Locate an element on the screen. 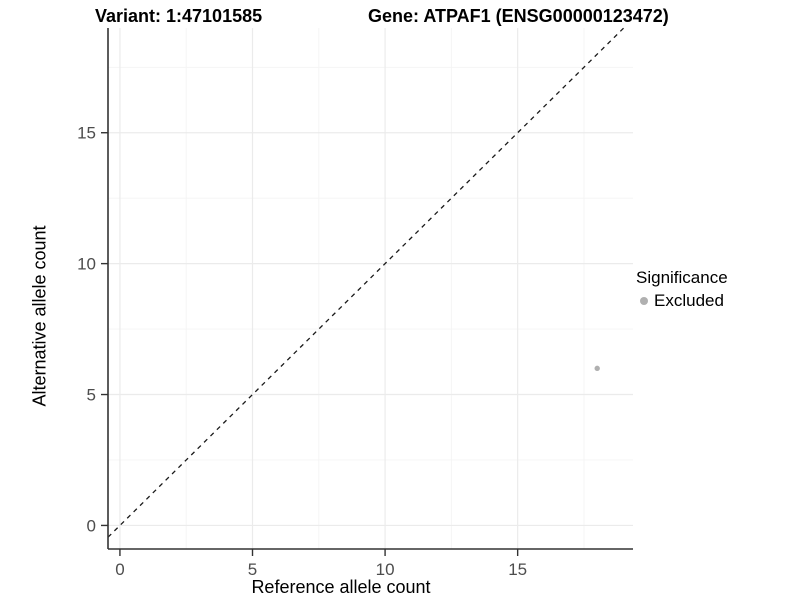  variant-title: Variant: 1:47101585 is located at coordinates (179, 16).